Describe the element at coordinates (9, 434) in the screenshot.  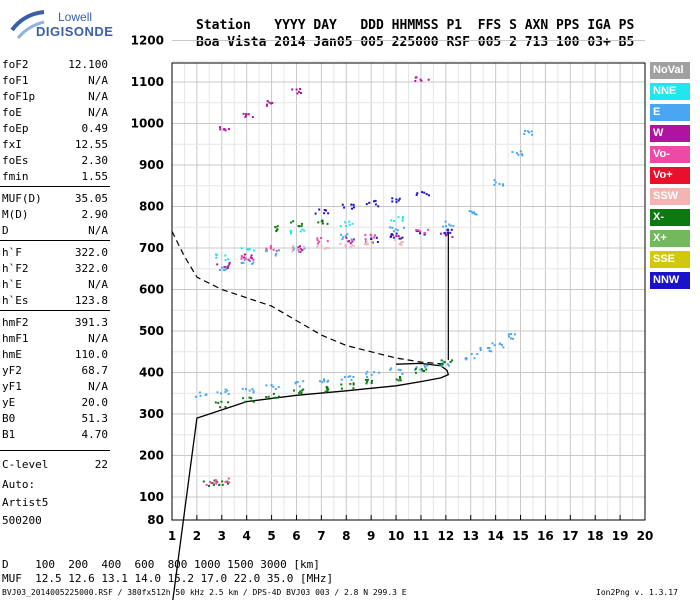
I see `param-name: B1` at that location.